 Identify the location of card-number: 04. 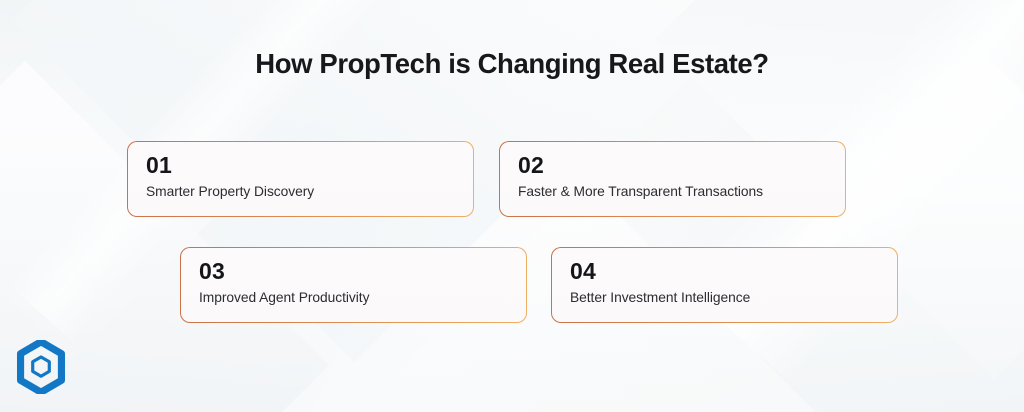
(583, 271).